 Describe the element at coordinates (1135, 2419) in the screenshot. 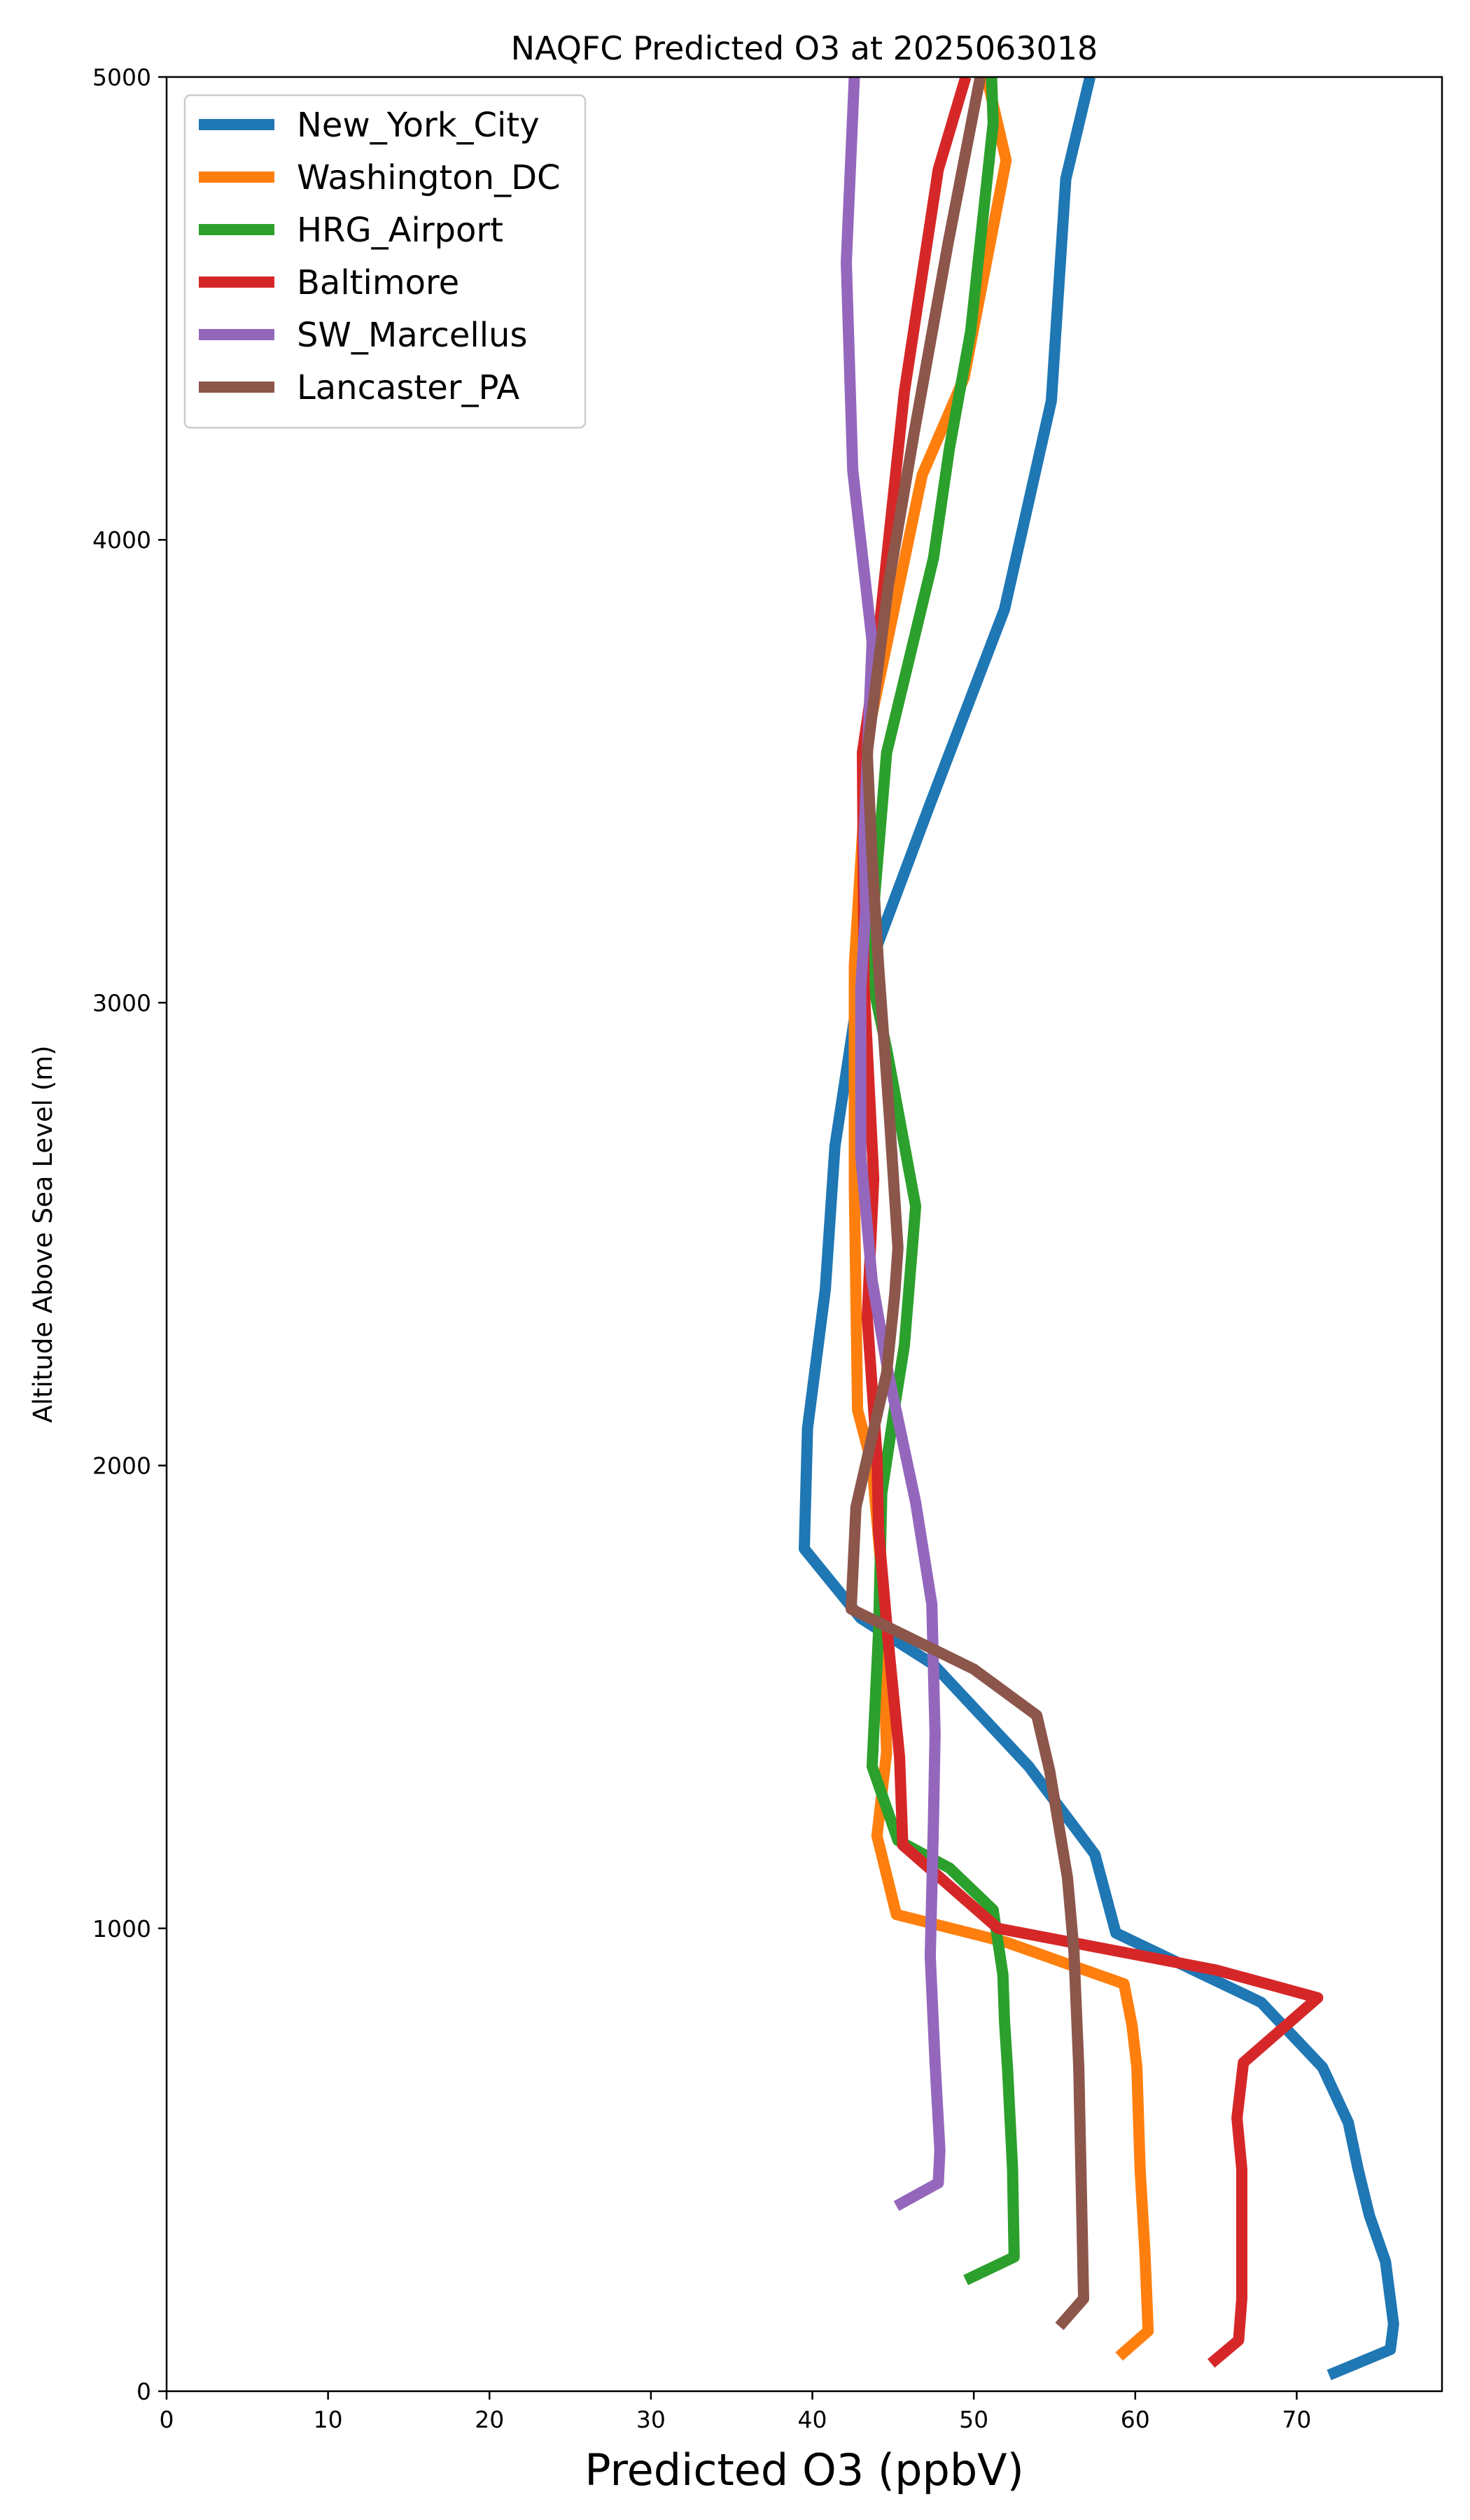

I see `x-tick-label: 60` at that location.